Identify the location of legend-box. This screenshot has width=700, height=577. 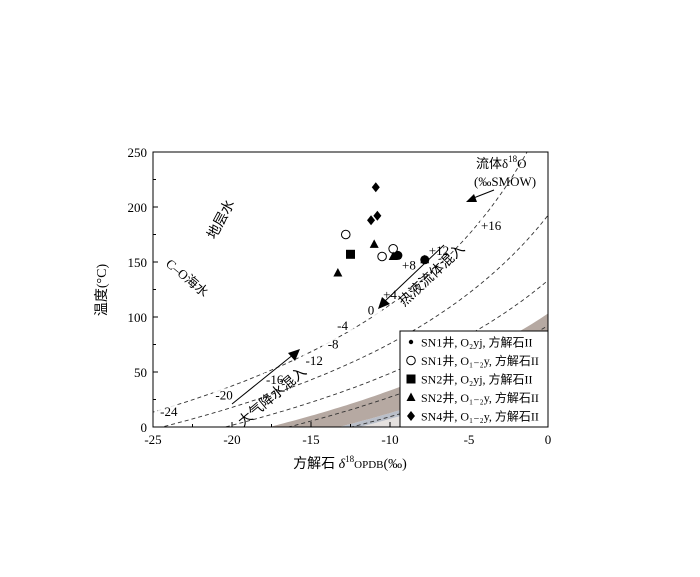
(474, 379).